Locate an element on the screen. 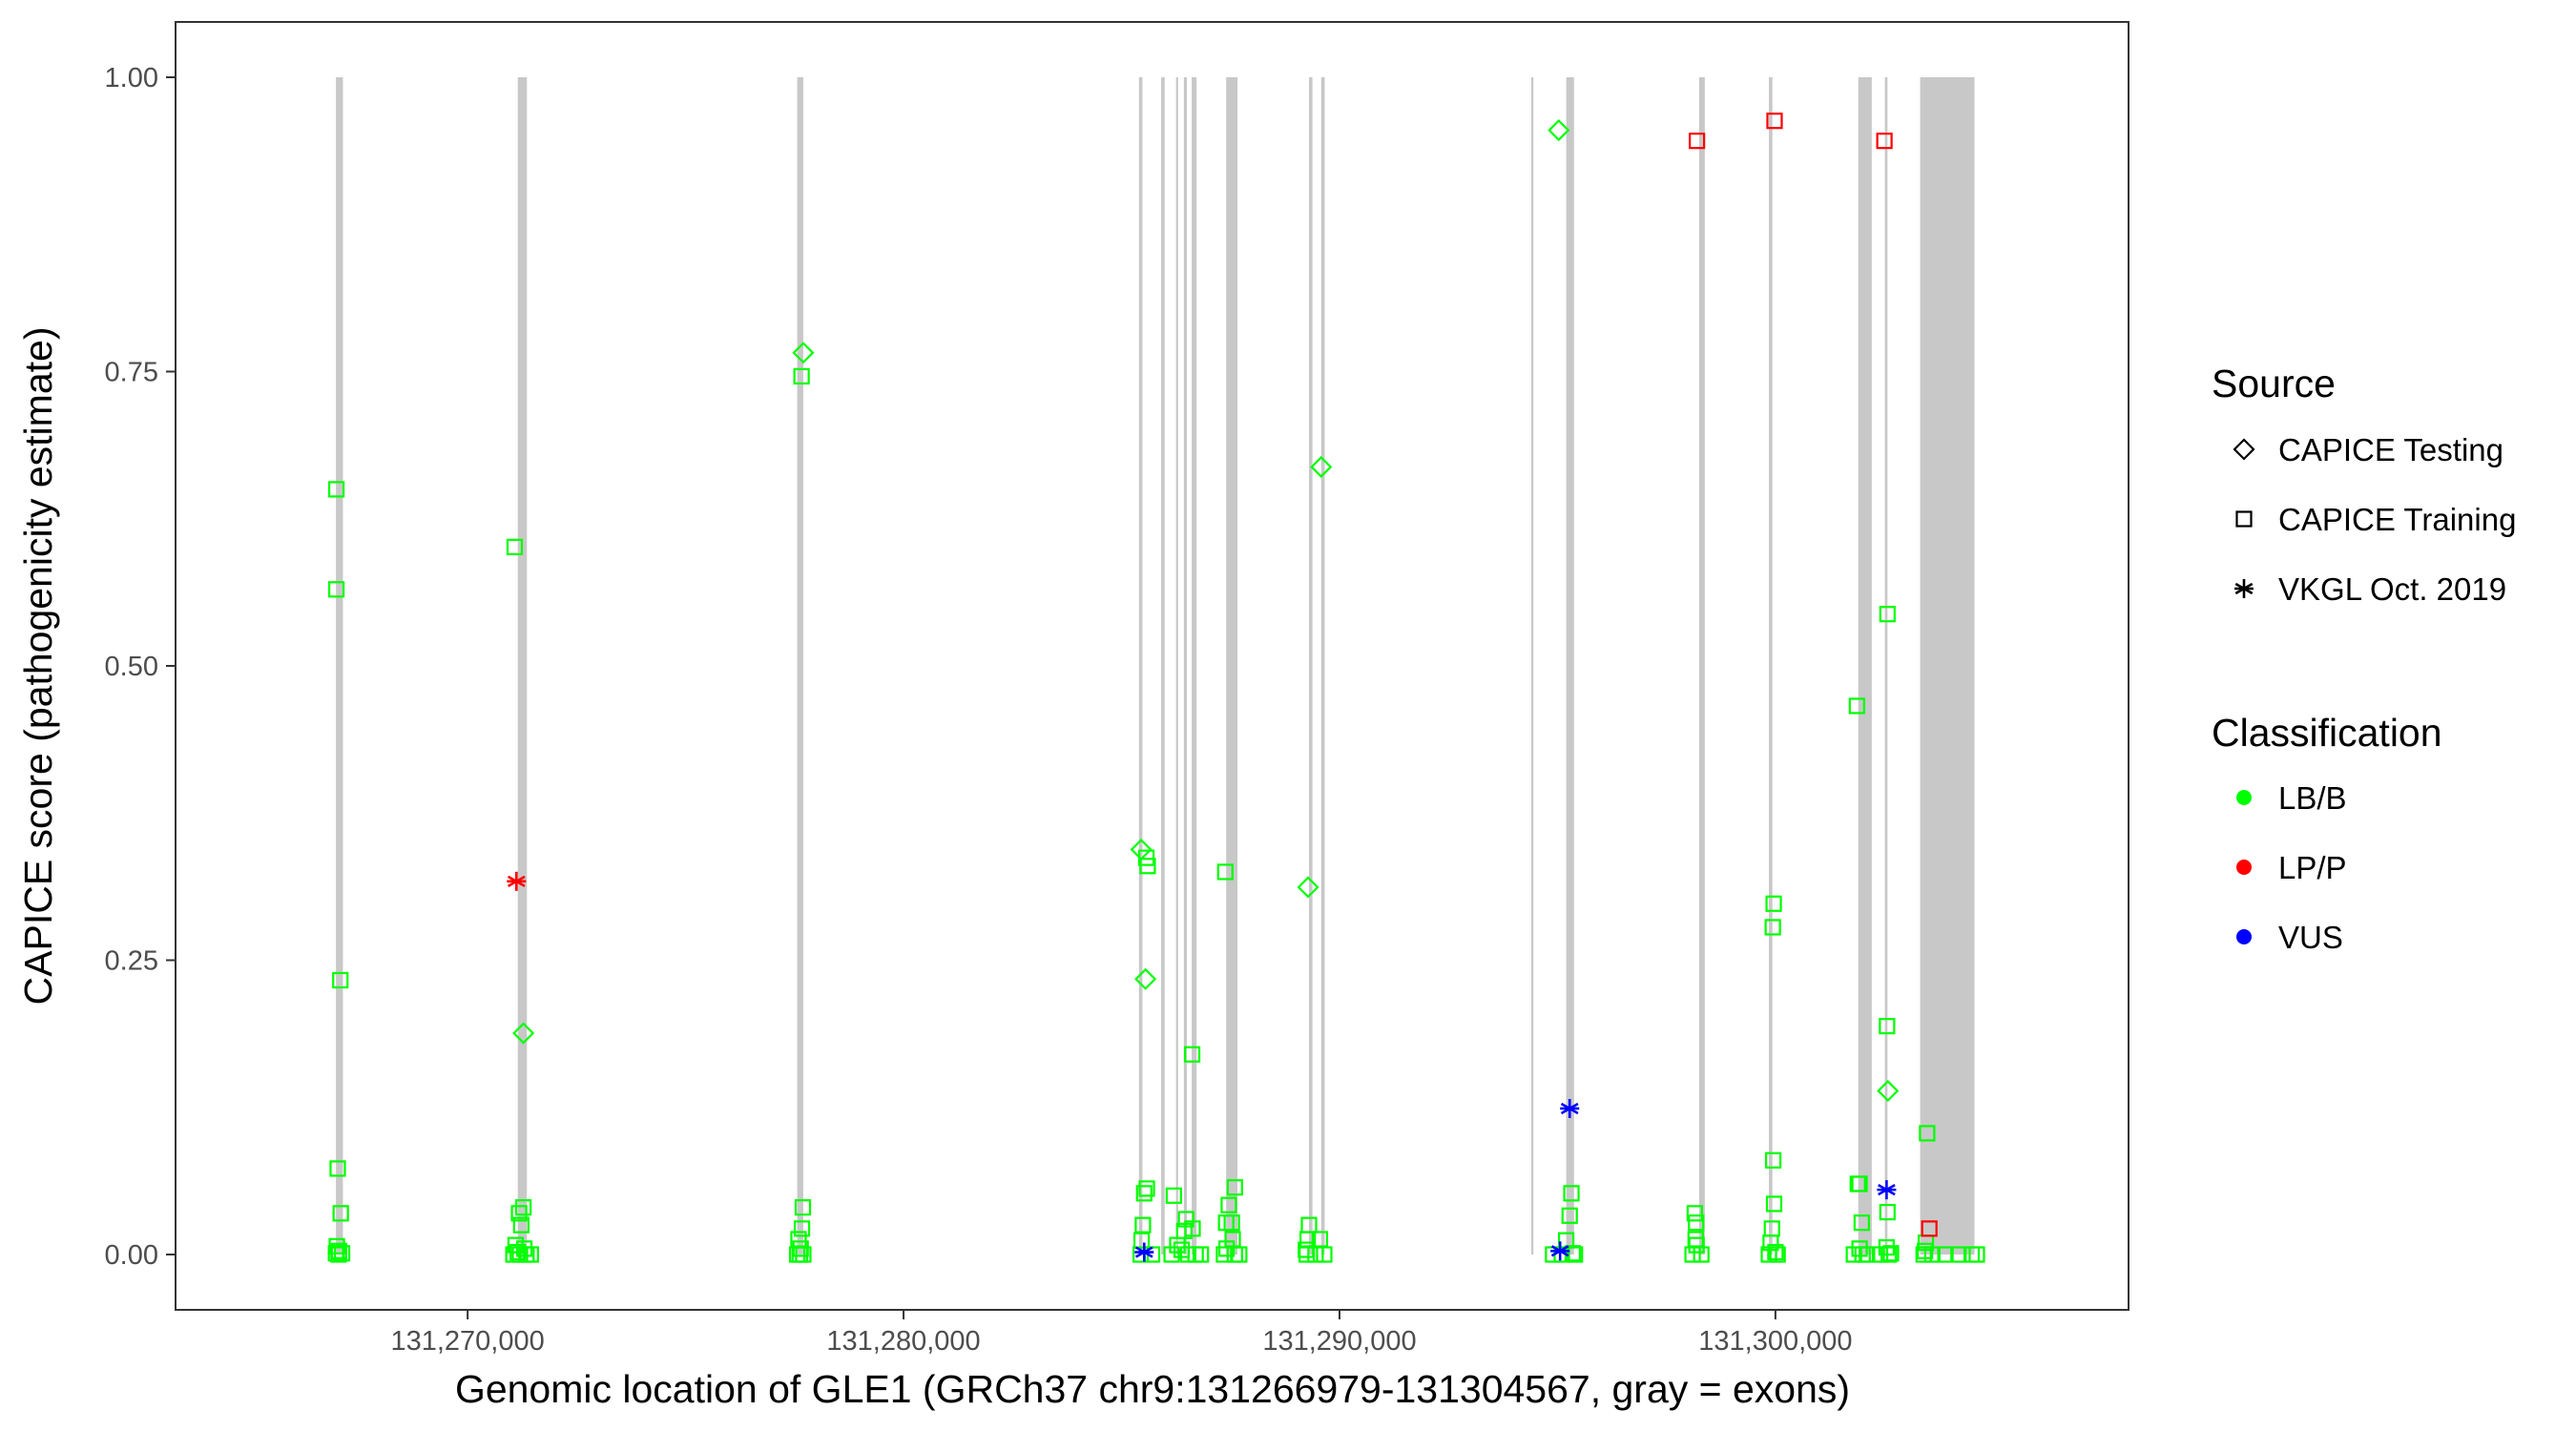 The height and width of the screenshot is (1431, 2576). legend-key-square is located at coordinates (2244, 519).